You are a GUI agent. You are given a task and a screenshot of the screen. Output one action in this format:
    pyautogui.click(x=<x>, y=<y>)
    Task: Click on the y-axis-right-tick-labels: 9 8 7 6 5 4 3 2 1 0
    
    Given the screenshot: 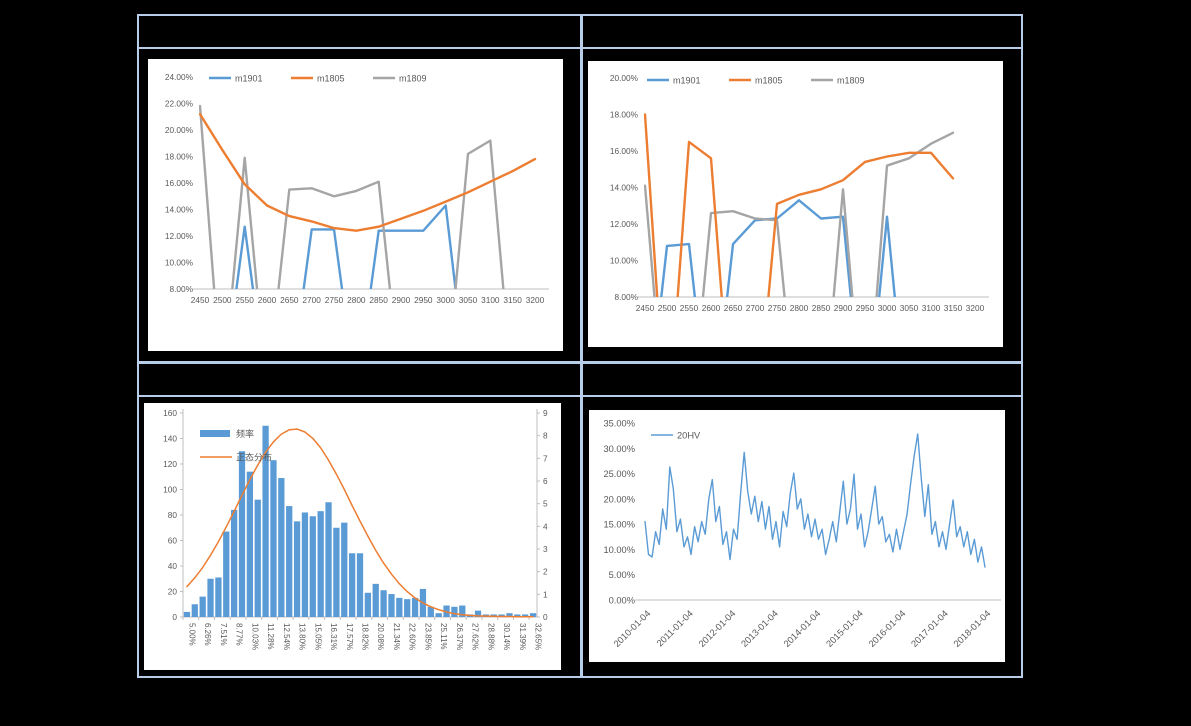 What is the action you would take?
    pyautogui.click(x=545, y=515)
    